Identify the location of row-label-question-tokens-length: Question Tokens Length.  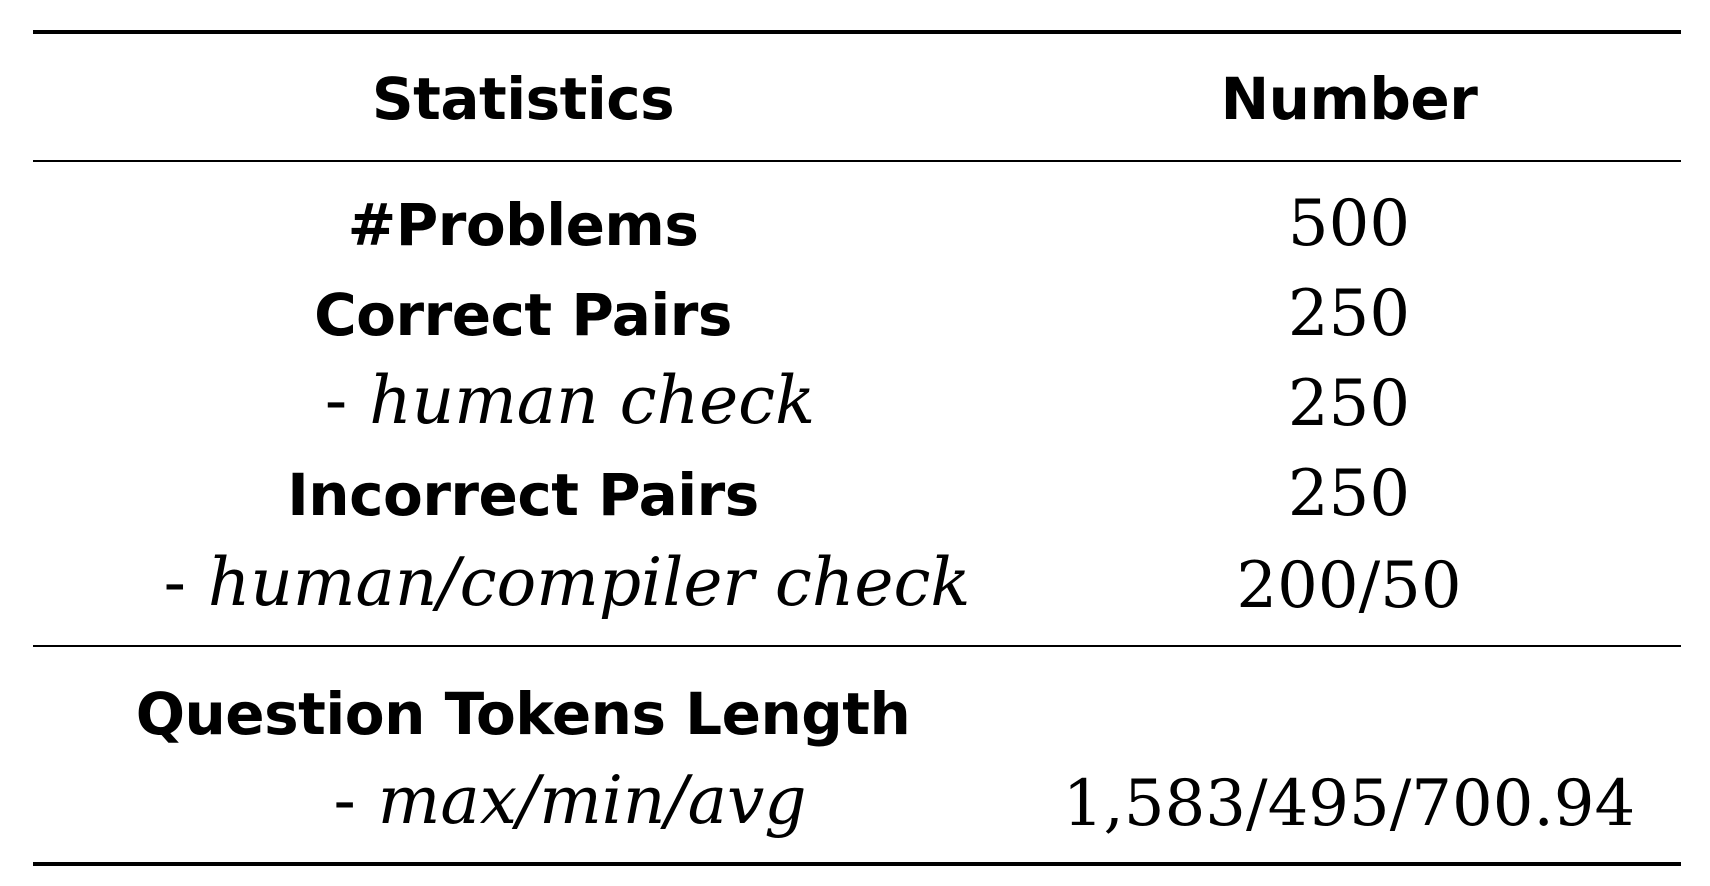
(523, 714).